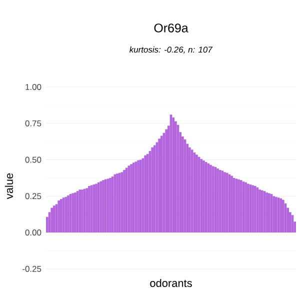 The height and width of the screenshot is (300, 300). I want to click on y-tick-label: 1.00, so click(34, 87).